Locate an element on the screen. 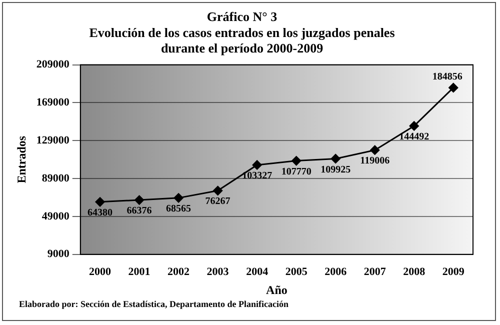  y-tick-label: 129000 is located at coordinates (53, 140).